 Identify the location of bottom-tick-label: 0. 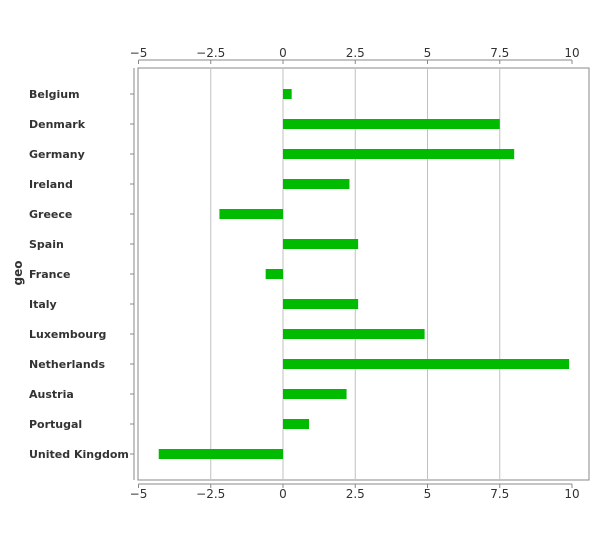
(283, 494).